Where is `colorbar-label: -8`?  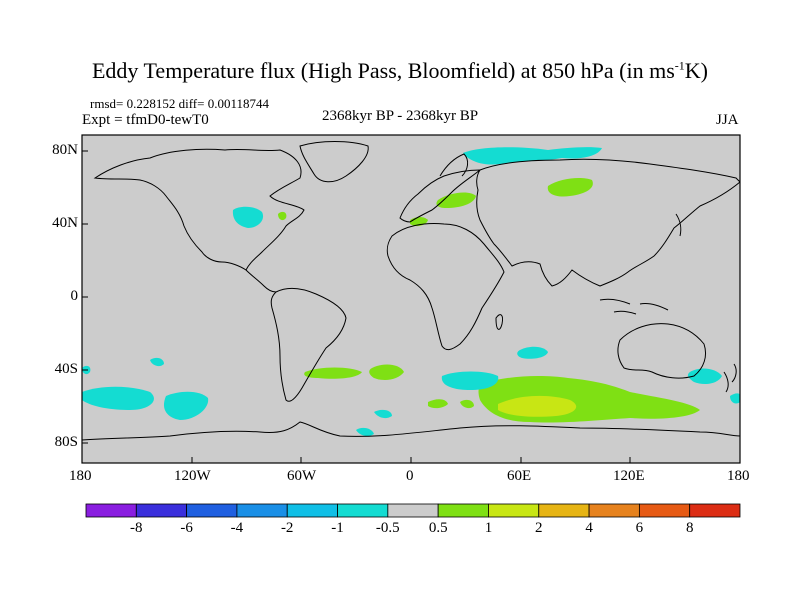
colorbar-label: -8 is located at coordinates (136, 528).